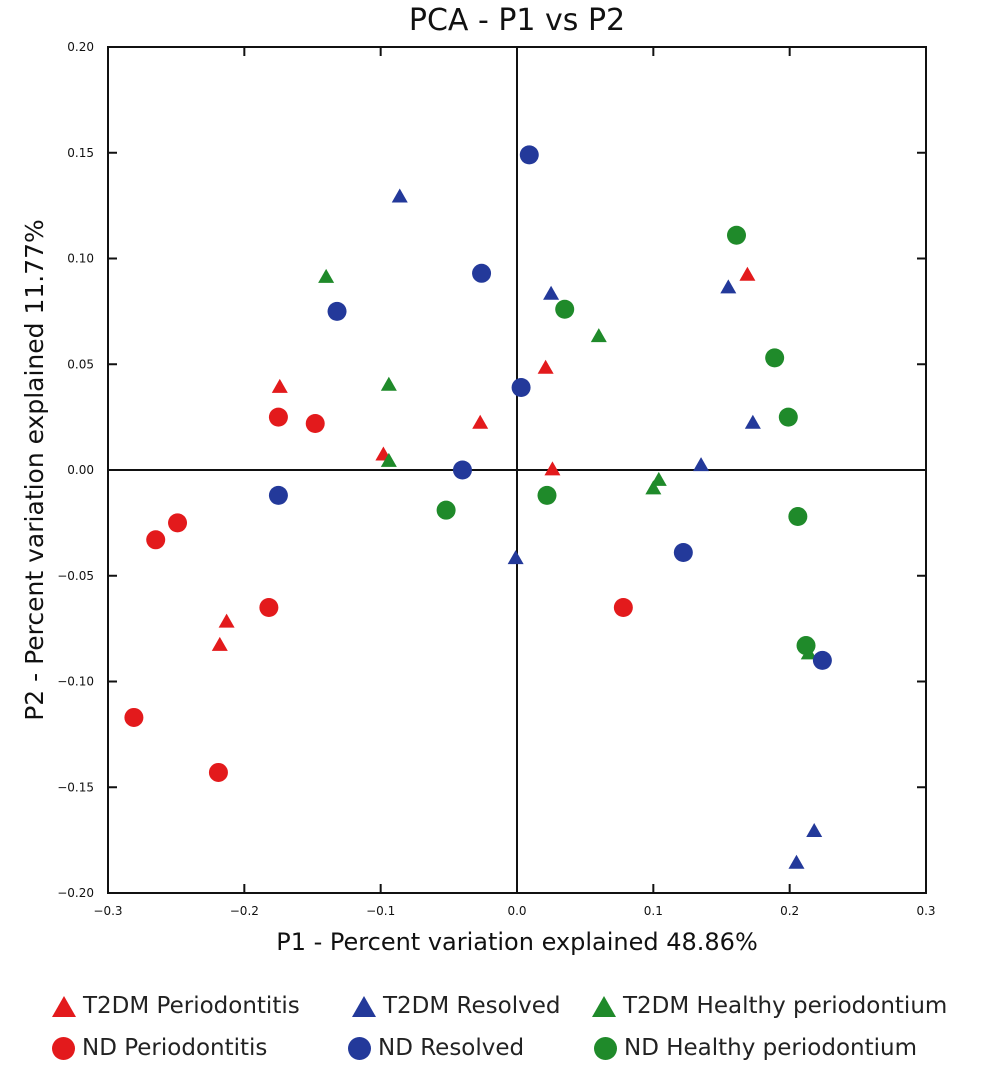  I want to click on y-tick-label: 0.15, so click(80, 153).